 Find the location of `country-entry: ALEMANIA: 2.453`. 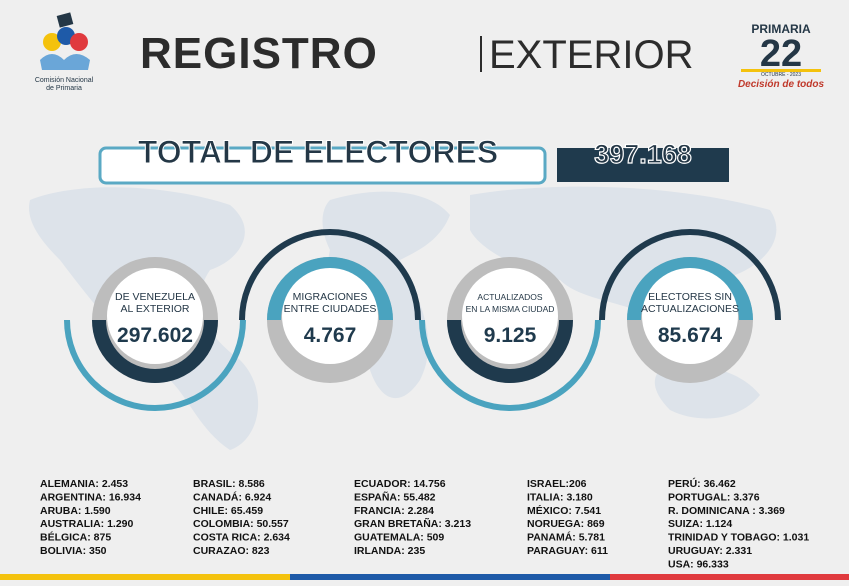

country-entry: ALEMANIA: 2.453 is located at coordinates (84, 484).